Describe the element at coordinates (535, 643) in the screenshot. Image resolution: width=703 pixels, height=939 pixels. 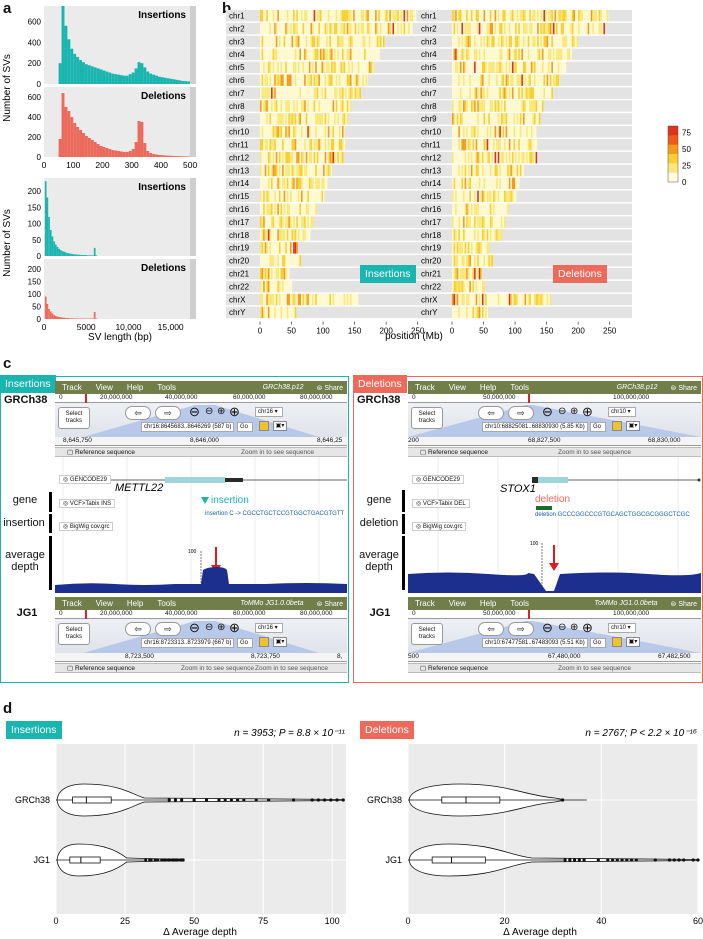
I see `location-input: chr10:67477581..67483093 (5.51 Kb)` at that location.